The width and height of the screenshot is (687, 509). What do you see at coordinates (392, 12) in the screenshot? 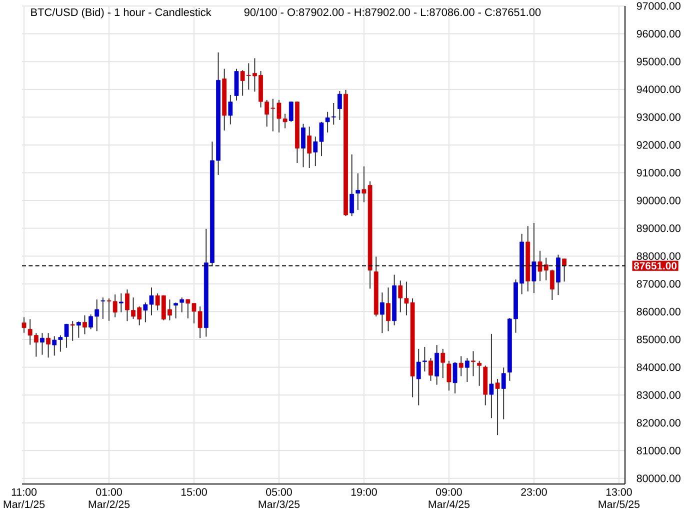
I see `chart-subtitle: 90/100 - O:87902.00 - H:87902.00 - L:87086.00 - C:87651.00` at bounding box center [392, 12].